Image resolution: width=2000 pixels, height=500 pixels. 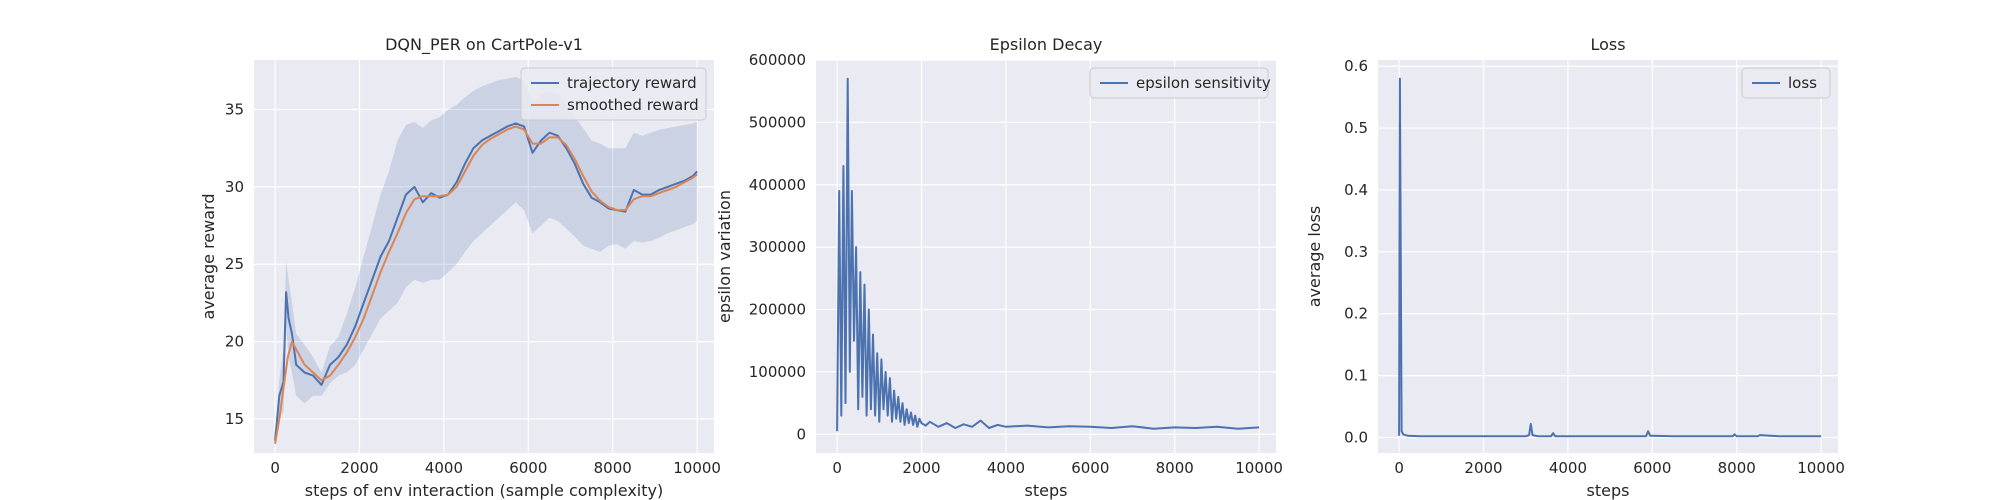 What do you see at coordinates (1090, 468) in the screenshot?
I see `epsilon-x-tick-label-3: 6000` at bounding box center [1090, 468].